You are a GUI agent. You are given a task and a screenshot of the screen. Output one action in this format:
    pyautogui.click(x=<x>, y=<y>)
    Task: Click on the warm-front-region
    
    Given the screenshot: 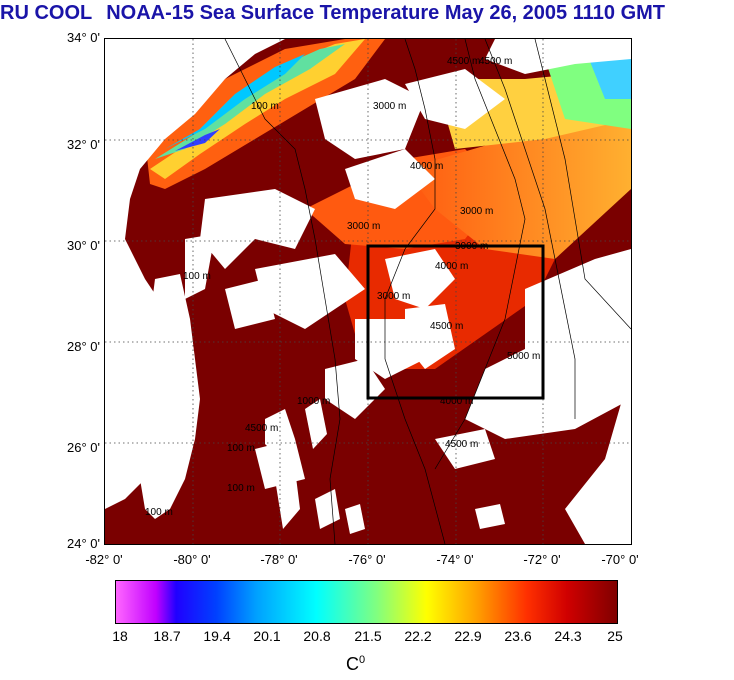 What is the action you would take?
    pyautogui.click(x=518, y=184)
    